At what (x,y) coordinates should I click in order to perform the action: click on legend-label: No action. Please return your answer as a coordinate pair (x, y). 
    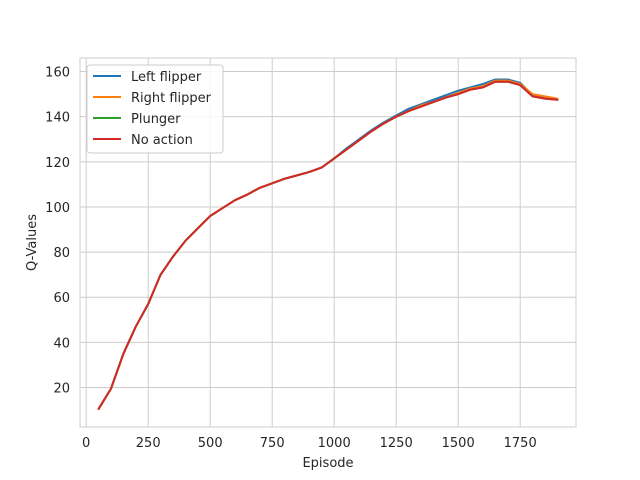
    Looking at the image, I should click on (162, 140).